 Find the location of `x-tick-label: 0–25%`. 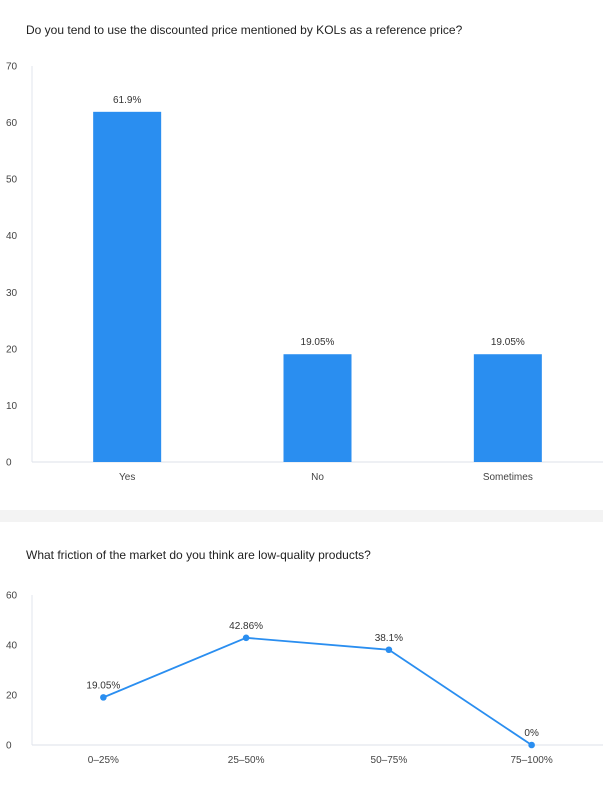

x-tick-label: 0–25% is located at coordinates (103, 760).